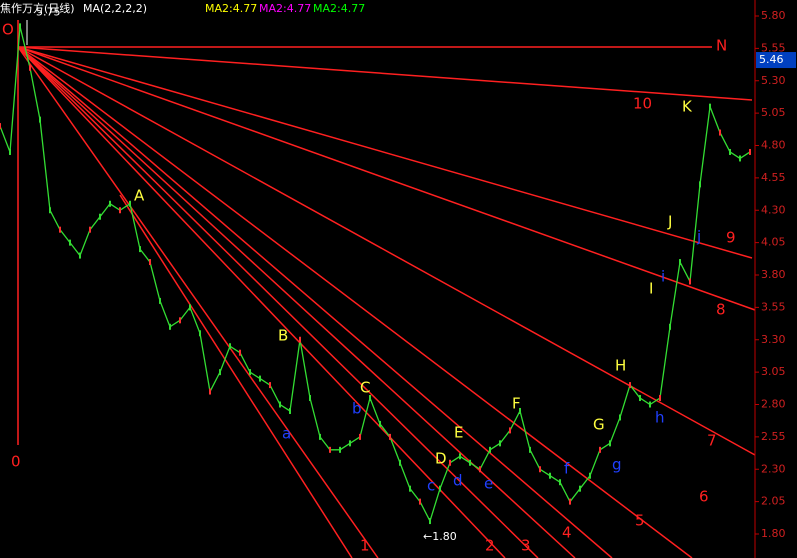  I want to click on fan-label: 8, so click(721, 310).